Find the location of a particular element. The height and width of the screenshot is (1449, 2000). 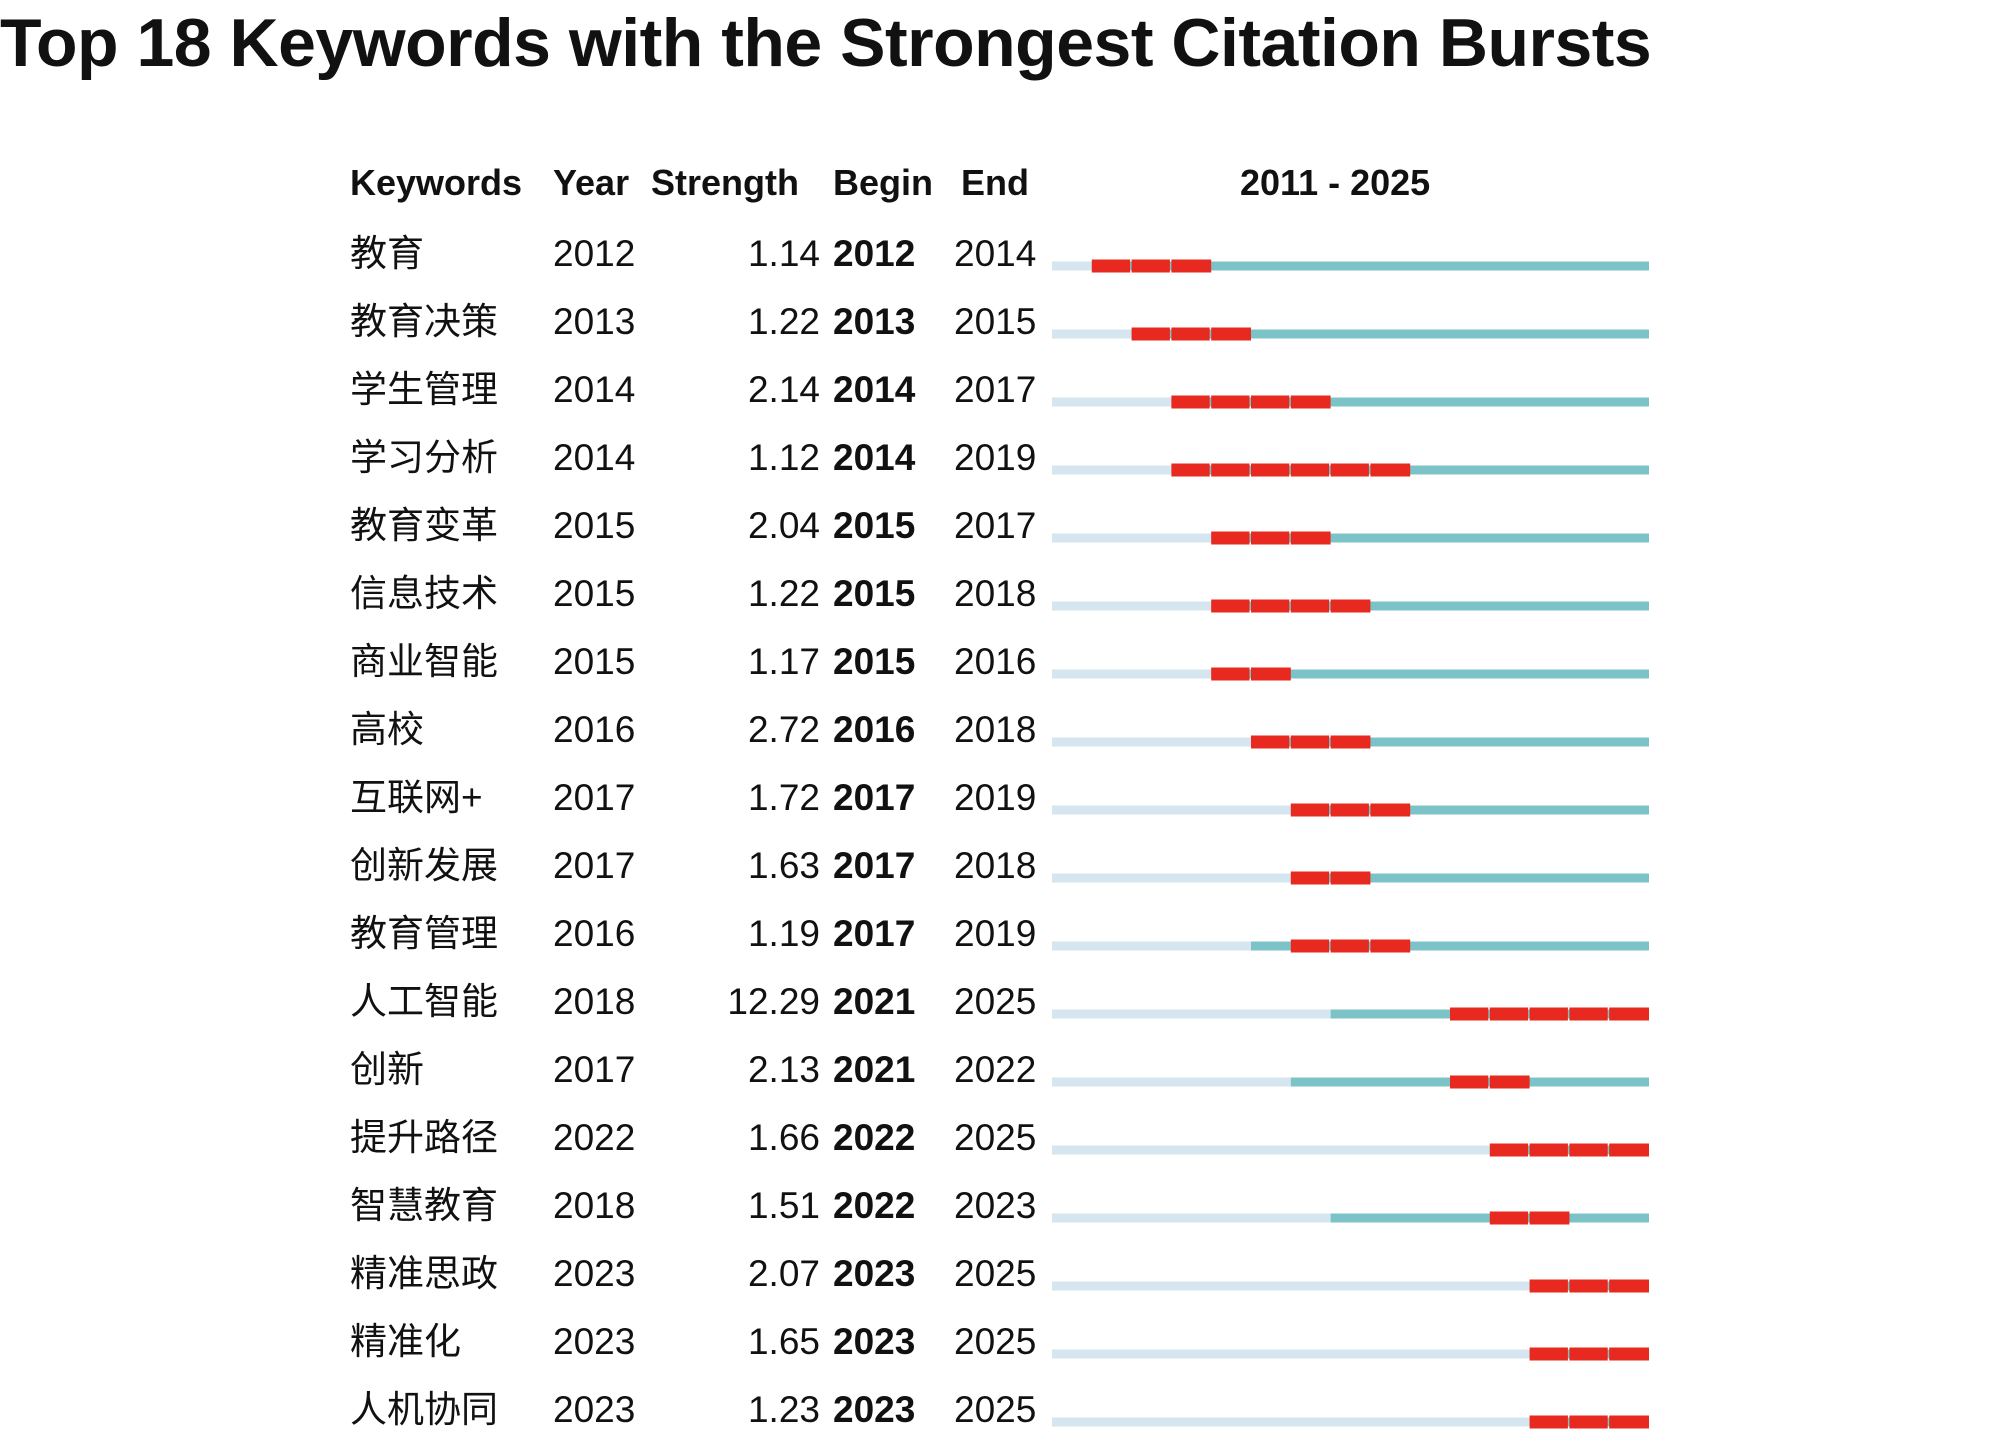

cell-keyword: 教育变革 is located at coordinates (424, 525).